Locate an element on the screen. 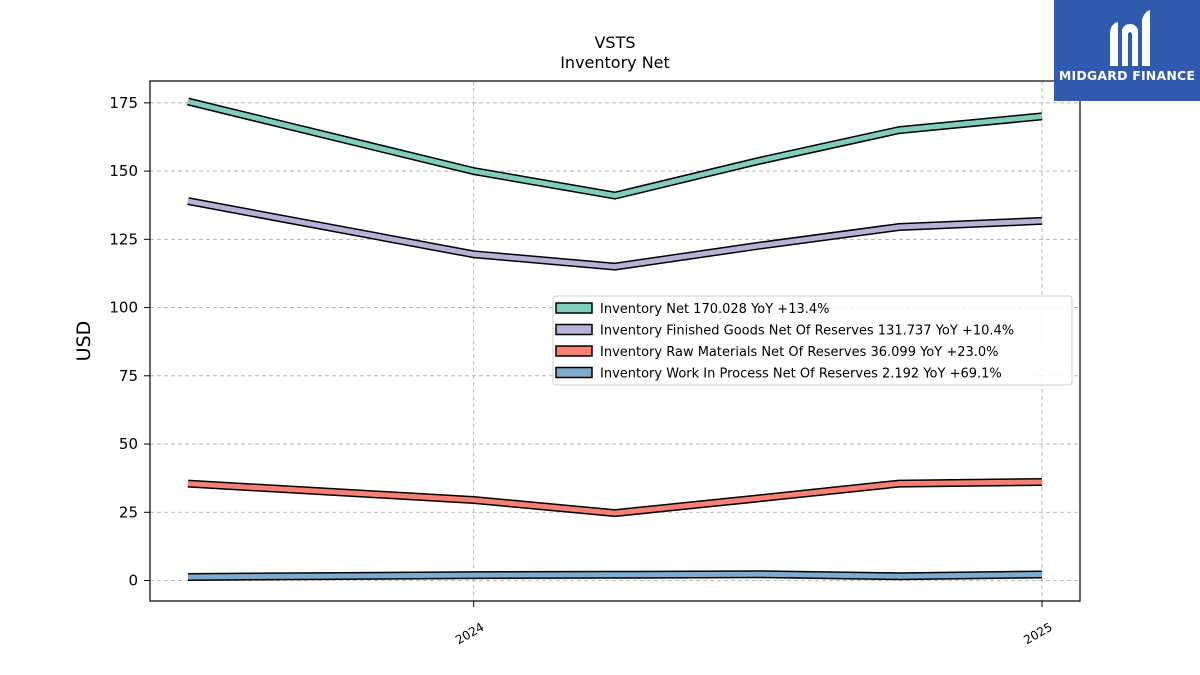 Image resolution: width=1200 pixels, height=675 pixels. legend-label-0: Inventory Net 170.028 YoY +13.4% is located at coordinates (715, 309).